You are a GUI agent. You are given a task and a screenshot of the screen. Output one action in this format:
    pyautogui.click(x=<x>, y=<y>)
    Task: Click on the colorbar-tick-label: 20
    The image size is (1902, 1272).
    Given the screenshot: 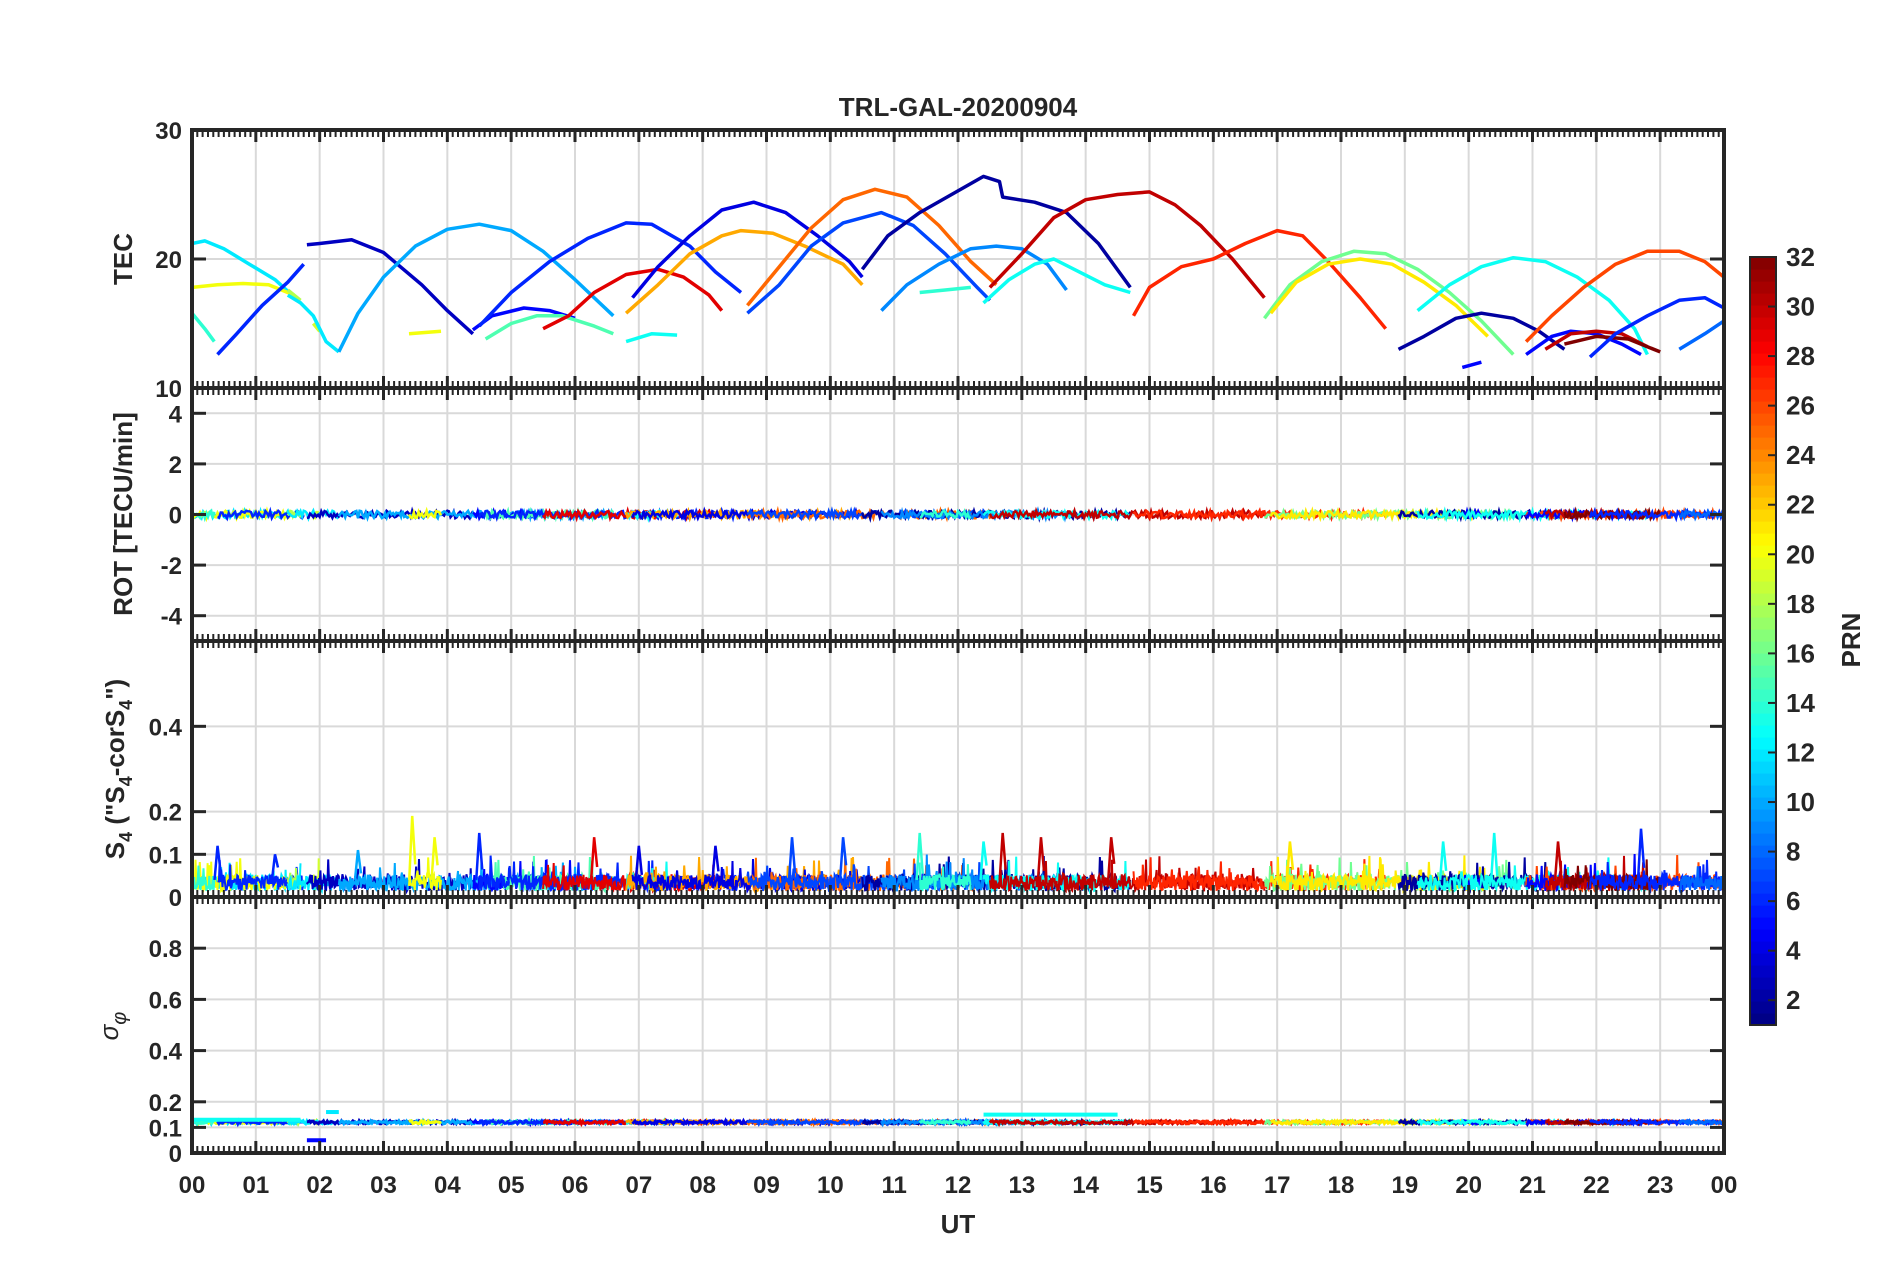 What is the action you would take?
    pyautogui.click(x=1800, y=554)
    